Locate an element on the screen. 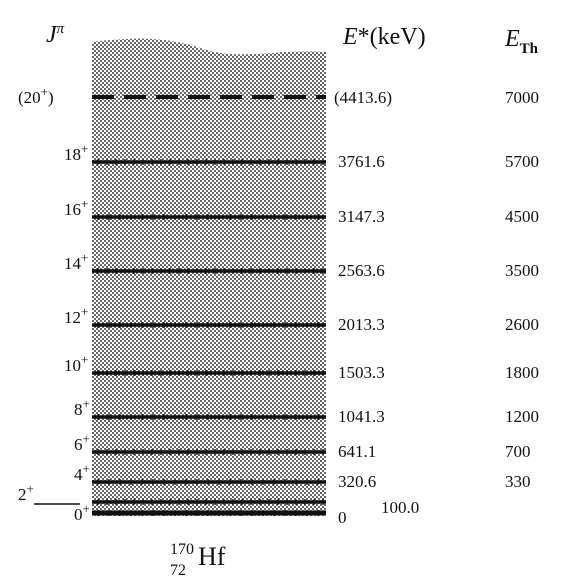 This screenshot has height=581, width=569. header-theory: ETh is located at coordinates (521, 41).